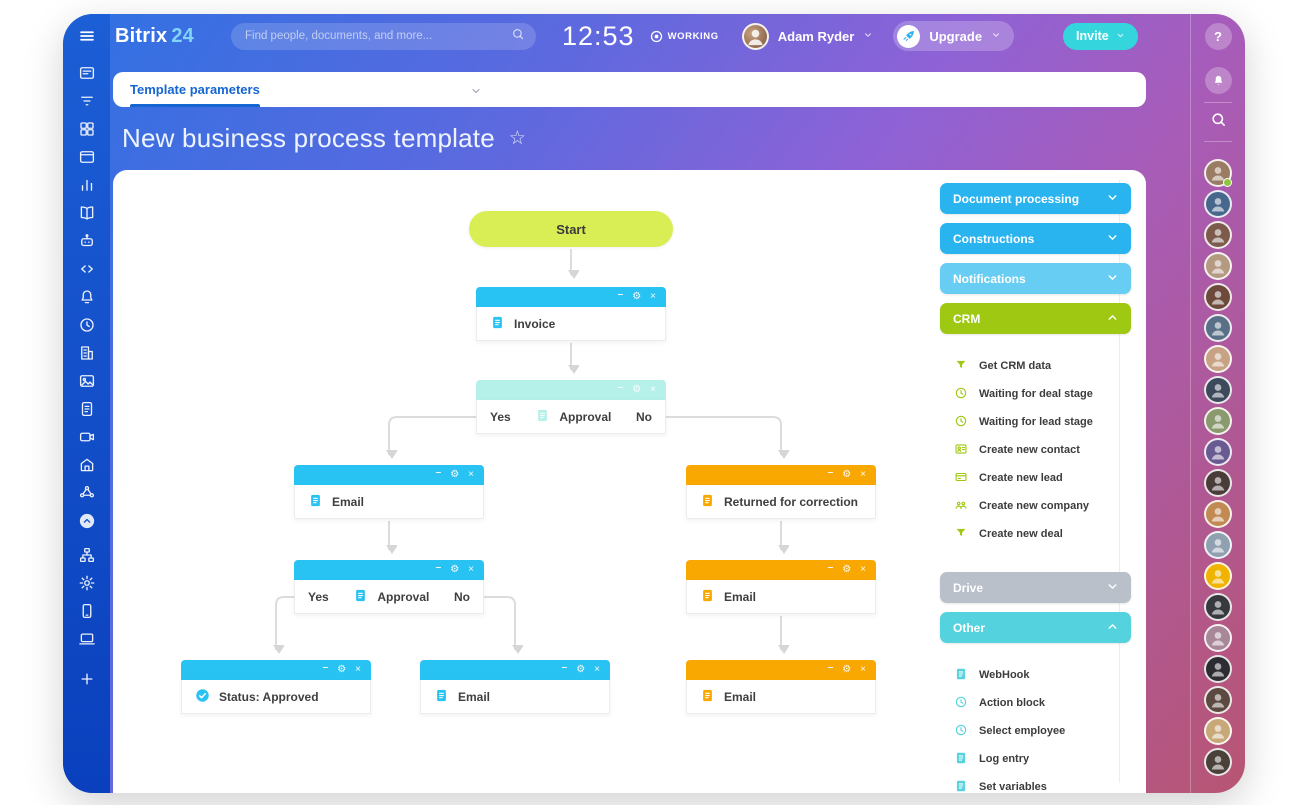  Describe the element at coordinates (383, 36) in the screenshot. I see `global-search` at that location.